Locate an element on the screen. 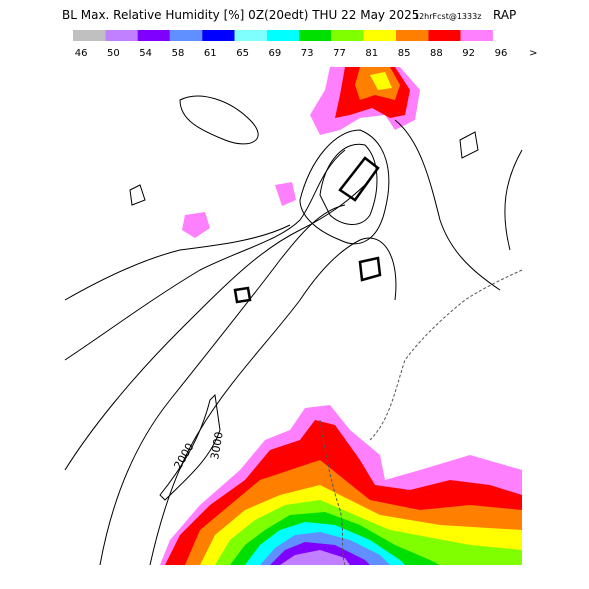  colorbar-label: > is located at coordinates (533, 53).